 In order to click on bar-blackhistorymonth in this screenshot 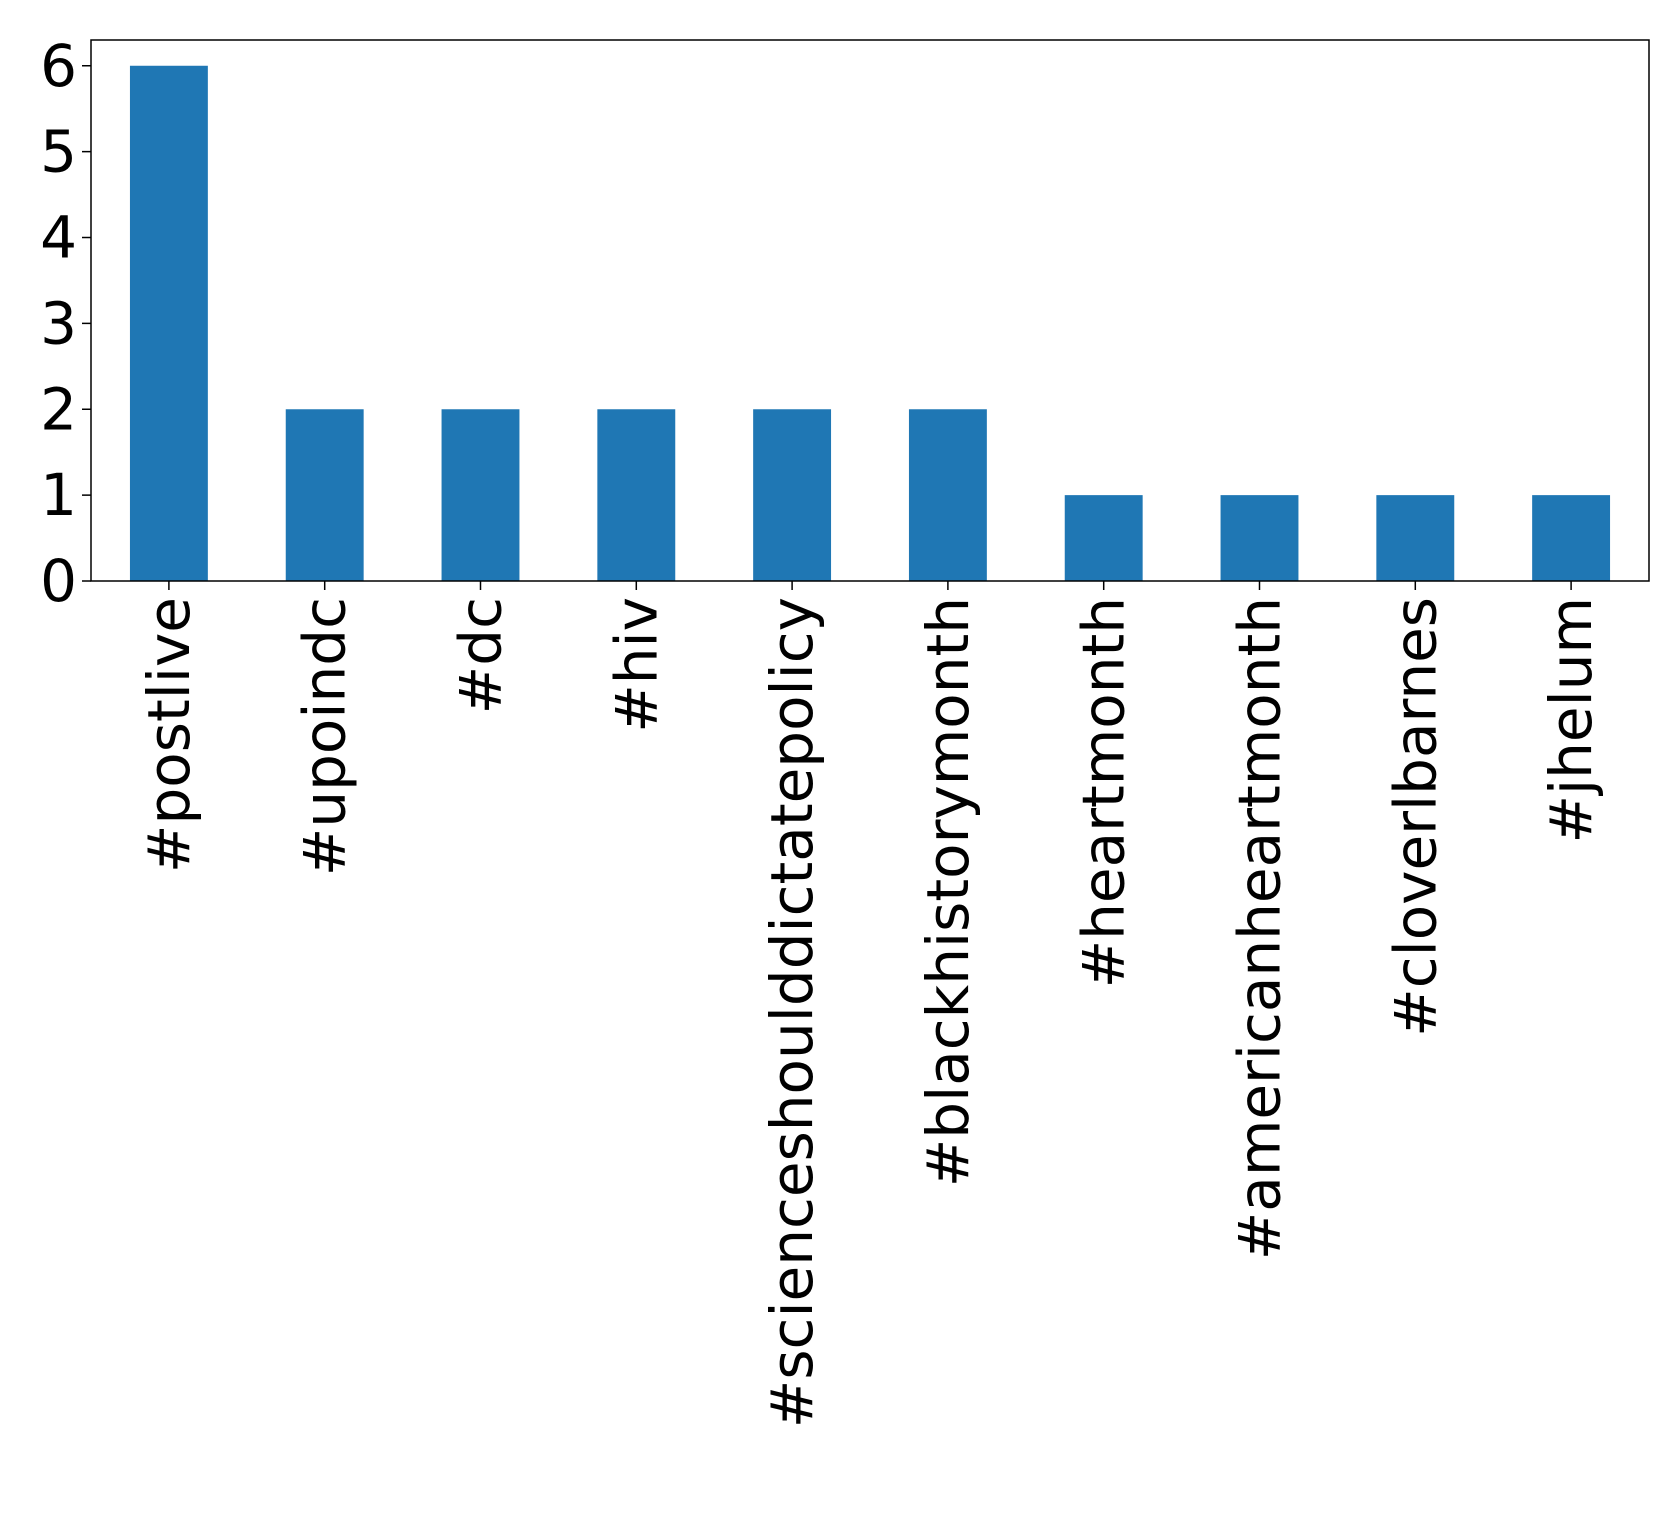, I will do `click(947, 495)`.